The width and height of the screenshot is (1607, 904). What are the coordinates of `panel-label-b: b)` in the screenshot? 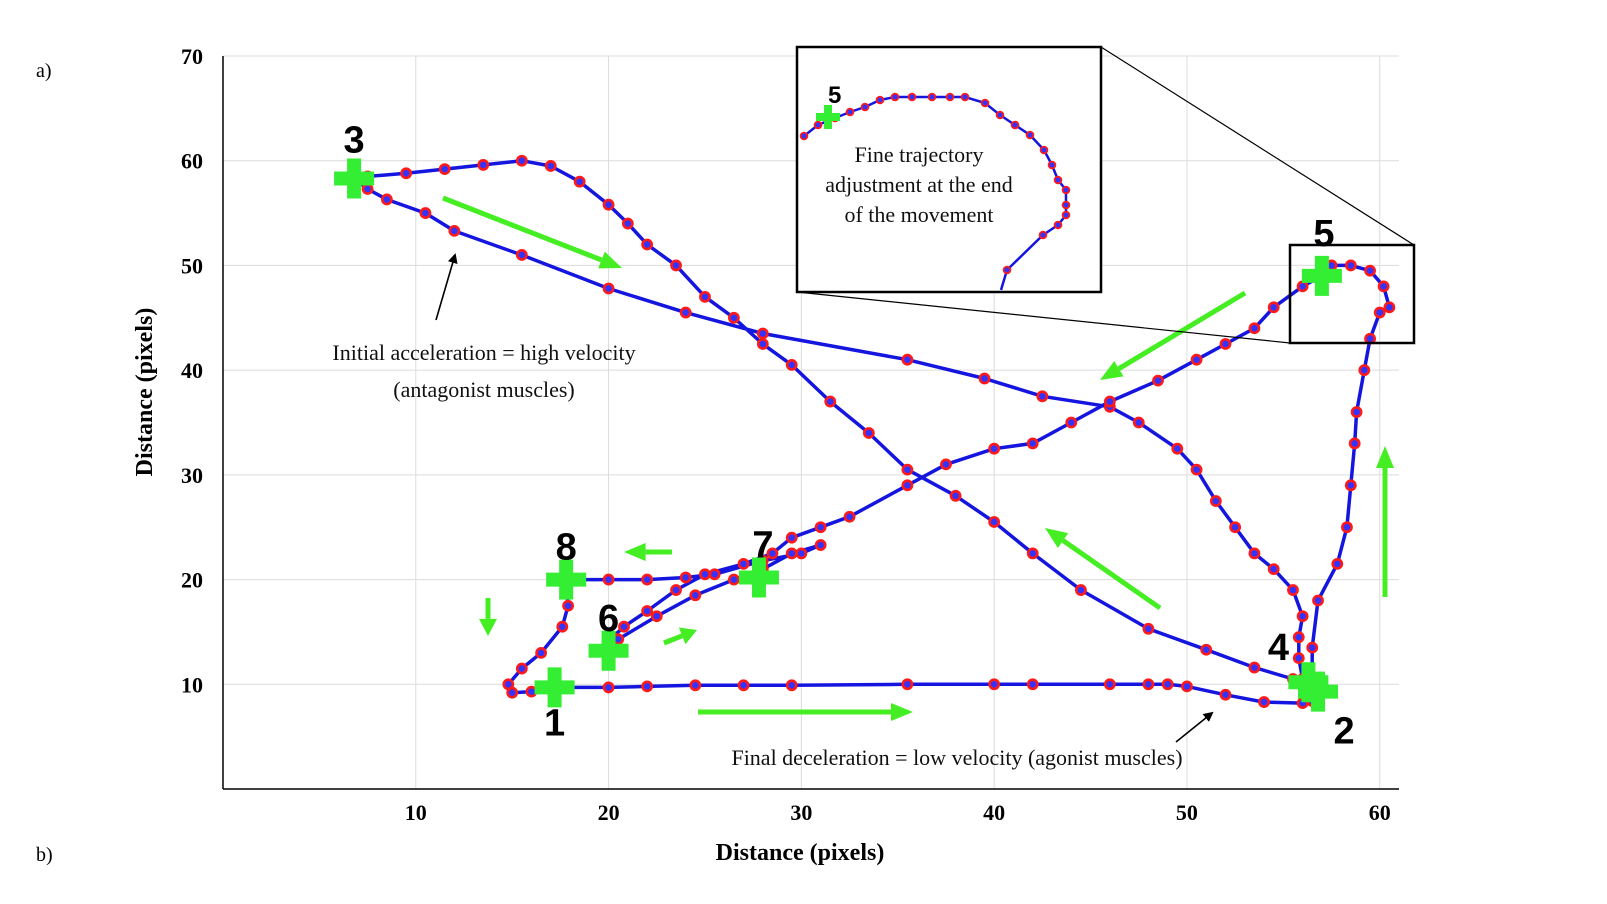 It's located at (44, 855).